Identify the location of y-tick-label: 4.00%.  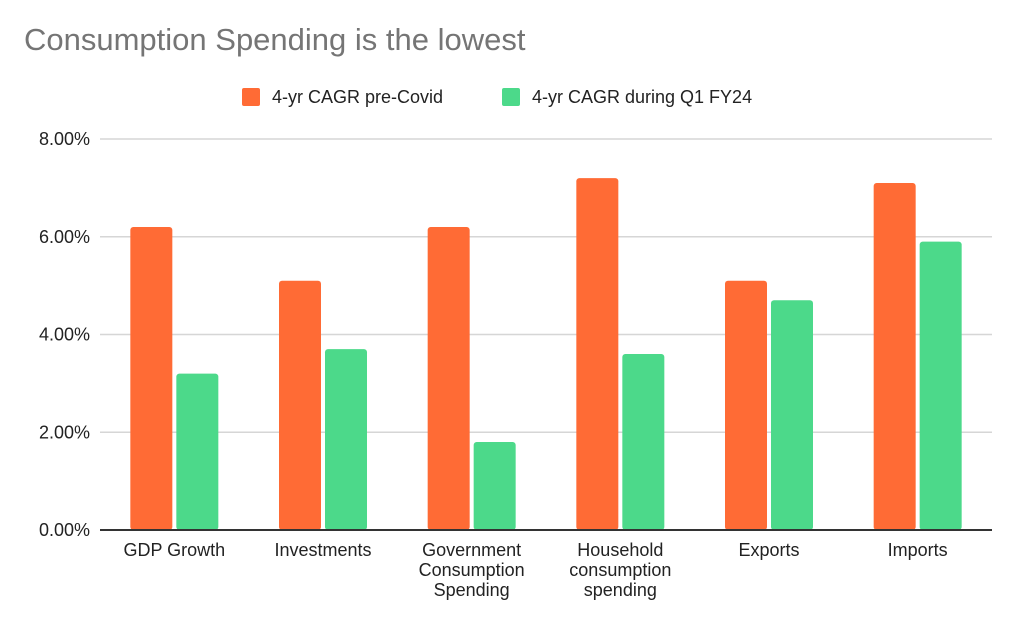
(64, 335).